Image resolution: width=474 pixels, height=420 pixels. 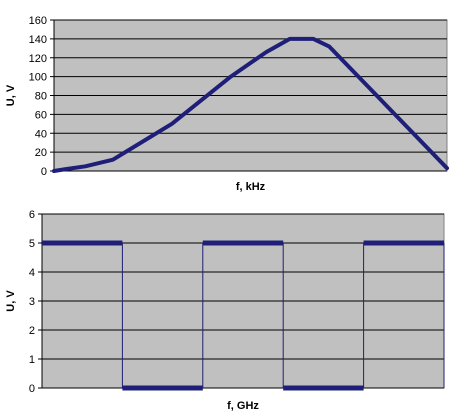 What do you see at coordinates (41, 115) in the screenshot?
I see `y-tick-label: 60` at bounding box center [41, 115].